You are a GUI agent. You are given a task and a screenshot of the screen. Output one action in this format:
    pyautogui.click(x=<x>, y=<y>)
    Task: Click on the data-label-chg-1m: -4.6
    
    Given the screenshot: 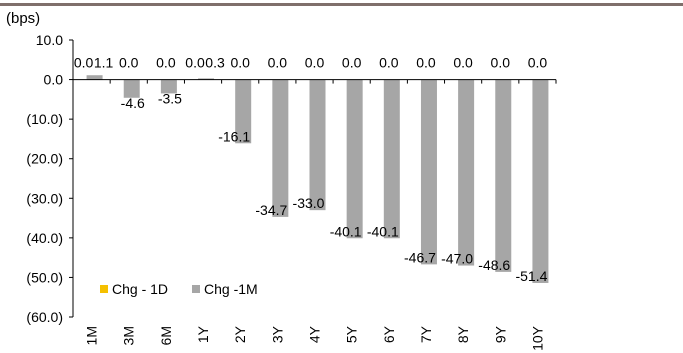 What is the action you would take?
    pyautogui.click(x=133, y=103)
    